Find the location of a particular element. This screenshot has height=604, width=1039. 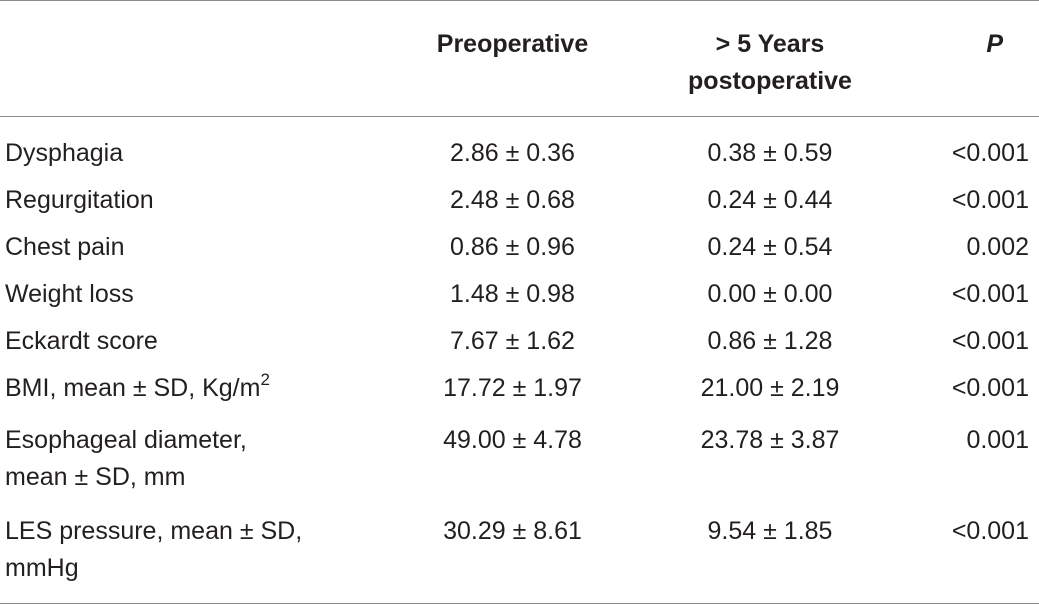

postoperative-value: 0.86 ± 1.28 is located at coordinates (770, 341).